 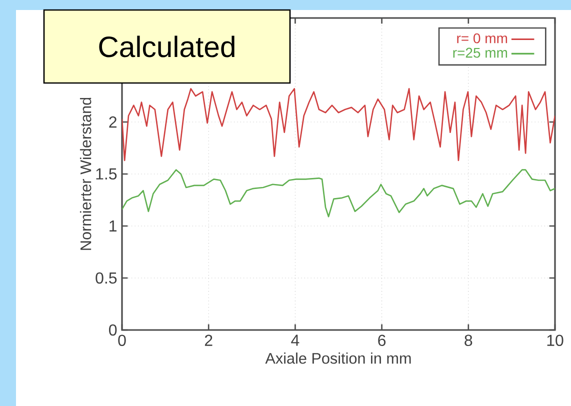 What do you see at coordinates (106, 174) in the screenshot?
I see `y-tick-label: 1.5` at bounding box center [106, 174].